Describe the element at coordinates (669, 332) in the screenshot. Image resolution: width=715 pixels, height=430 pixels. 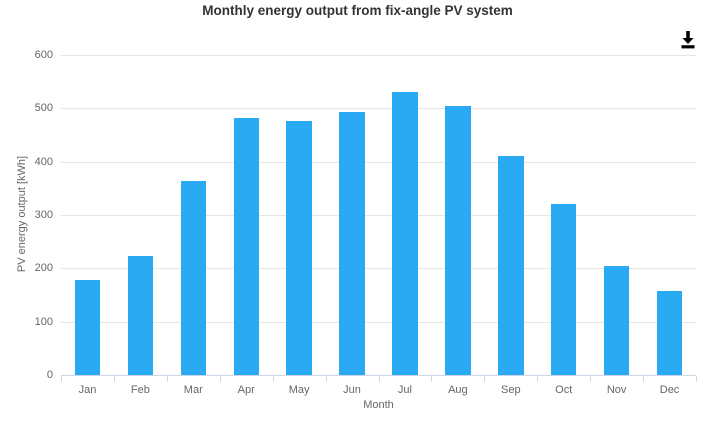
I see `bar-dec` at that location.